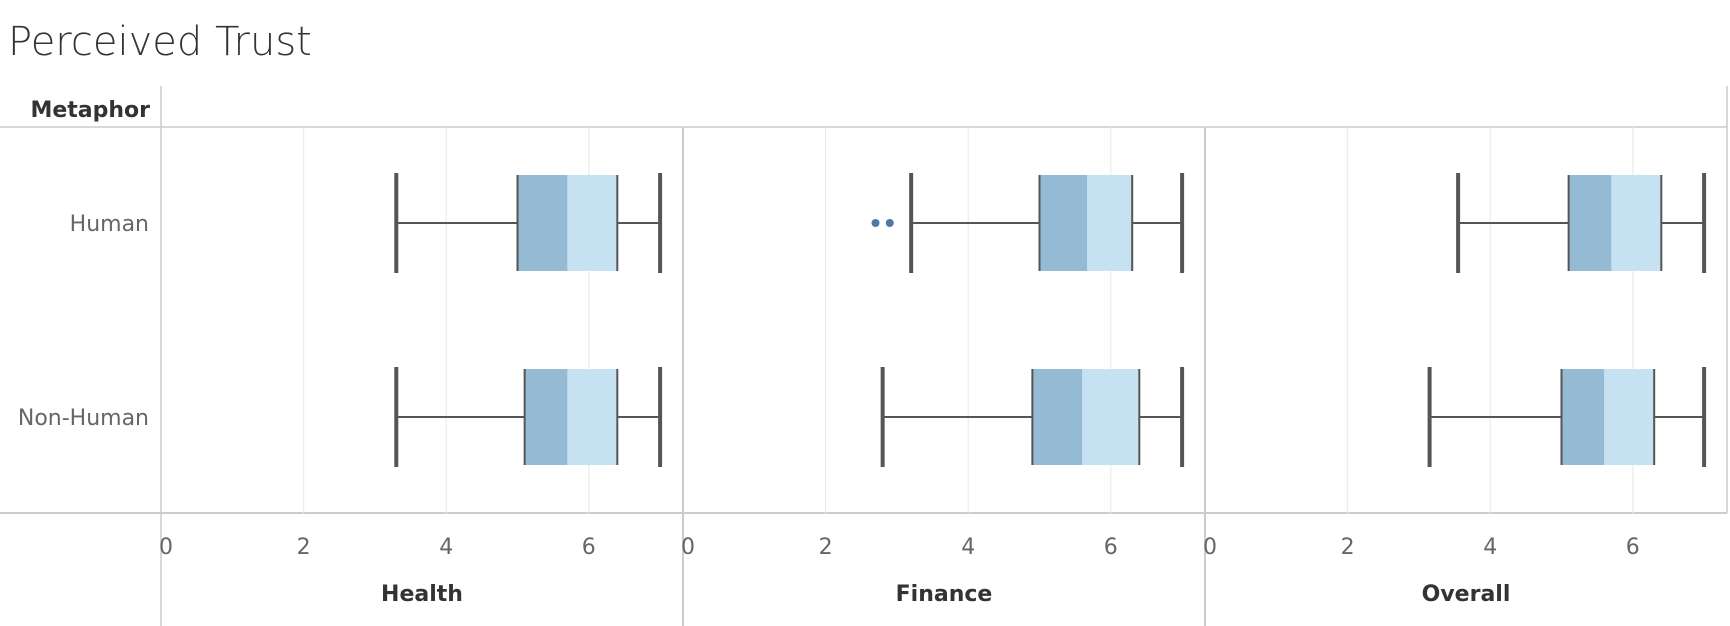  What do you see at coordinates (90, 110) in the screenshot?
I see `row-header: Metaphor` at bounding box center [90, 110].